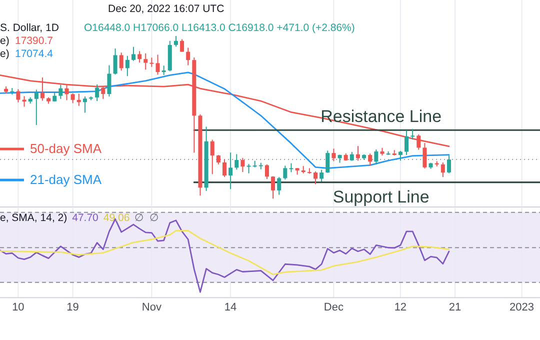 The width and height of the screenshot is (540, 340). What do you see at coordinates (85, 218) in the screenshot?
I see `annotation: 47.70` at bounding box center [85, 218].